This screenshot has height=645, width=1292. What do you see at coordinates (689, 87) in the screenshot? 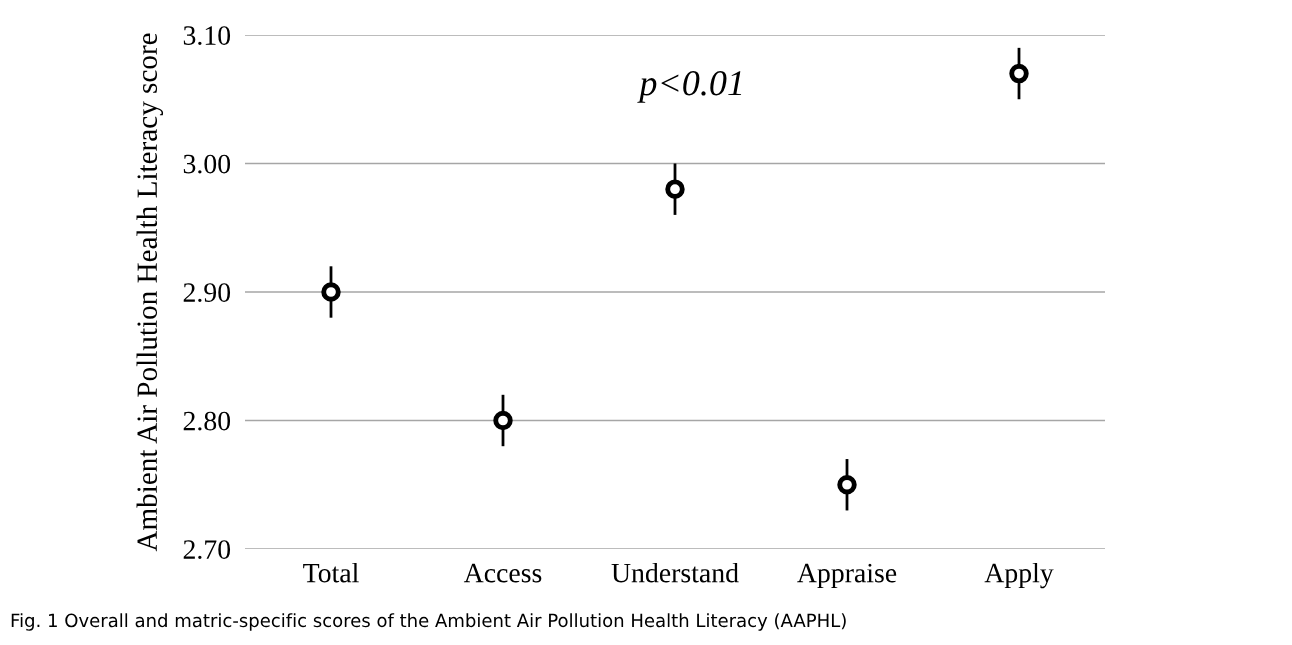
I see `annotation: p<0.01` at bounding box center [689, 87].